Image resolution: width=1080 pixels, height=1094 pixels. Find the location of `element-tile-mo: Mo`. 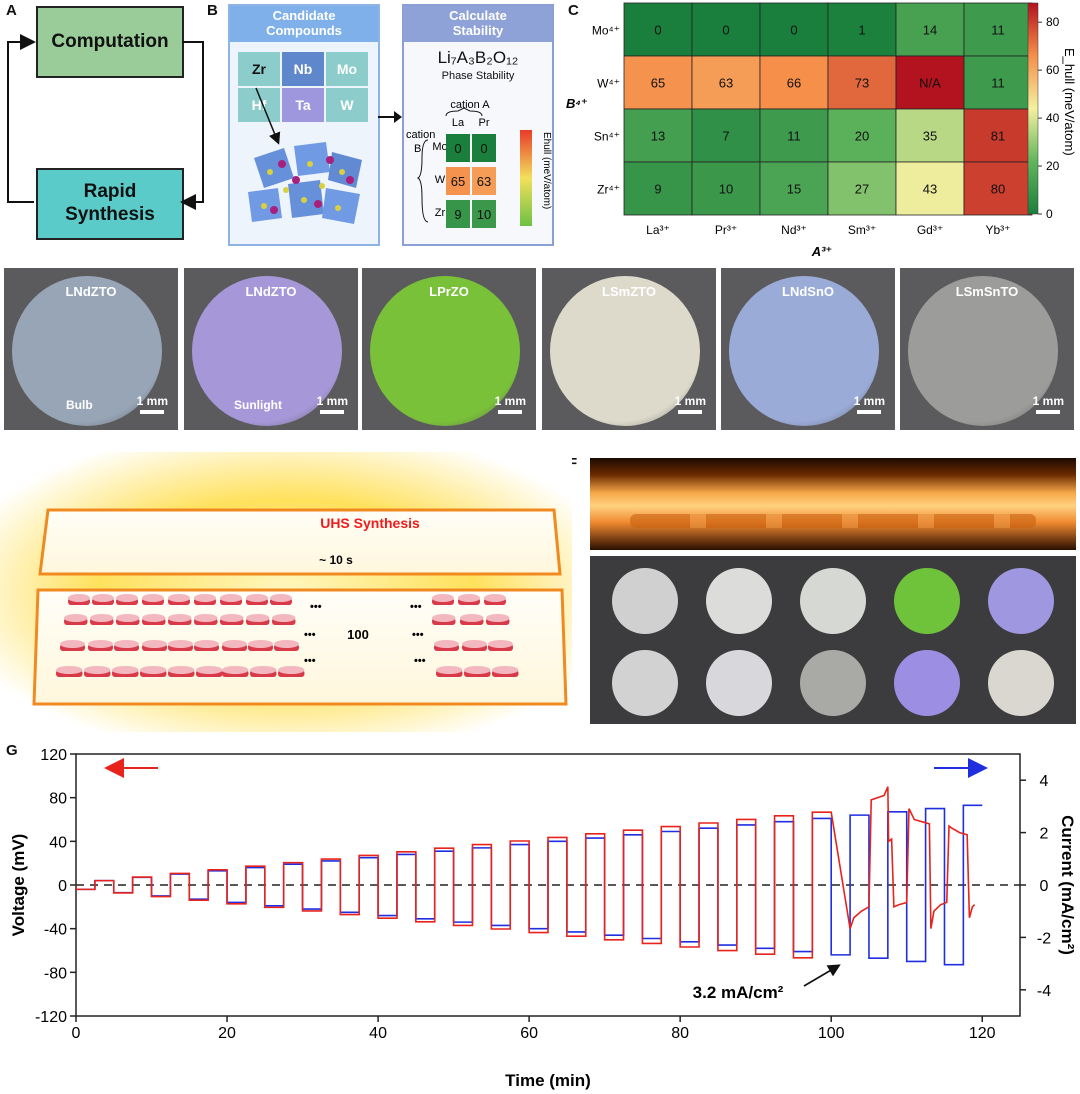

element-tile-mo: Mo is located at coordinates (347, 69).